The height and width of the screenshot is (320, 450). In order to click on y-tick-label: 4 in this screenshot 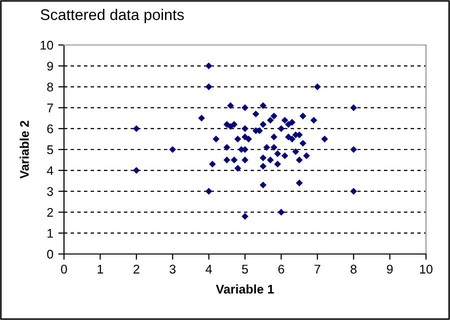, I will do `click(50, 170)`.